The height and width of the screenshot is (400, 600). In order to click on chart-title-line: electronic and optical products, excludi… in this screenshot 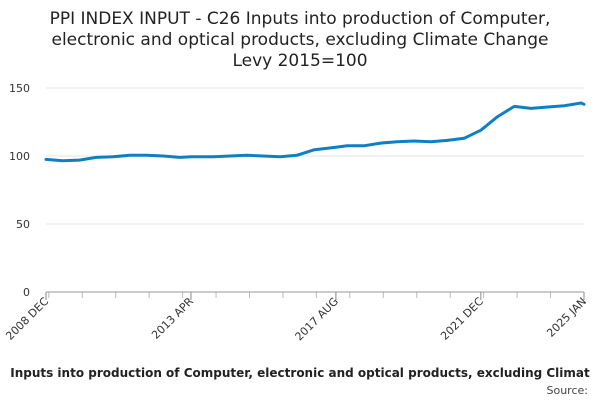, I will do `click(300, 40)`.